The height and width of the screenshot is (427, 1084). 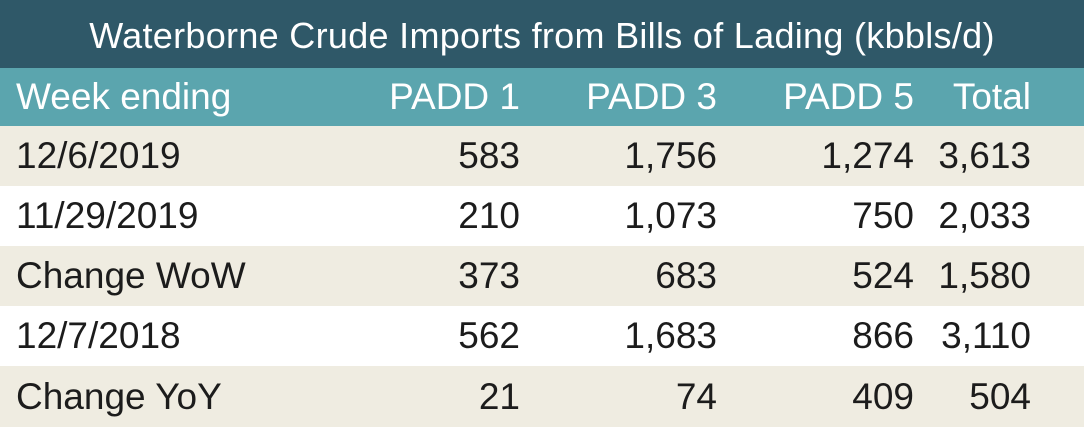 What do you see at coordinates (883, 215) in the screenshot?
I see `cell-padd5: 750` at bounding box center [883, 215].